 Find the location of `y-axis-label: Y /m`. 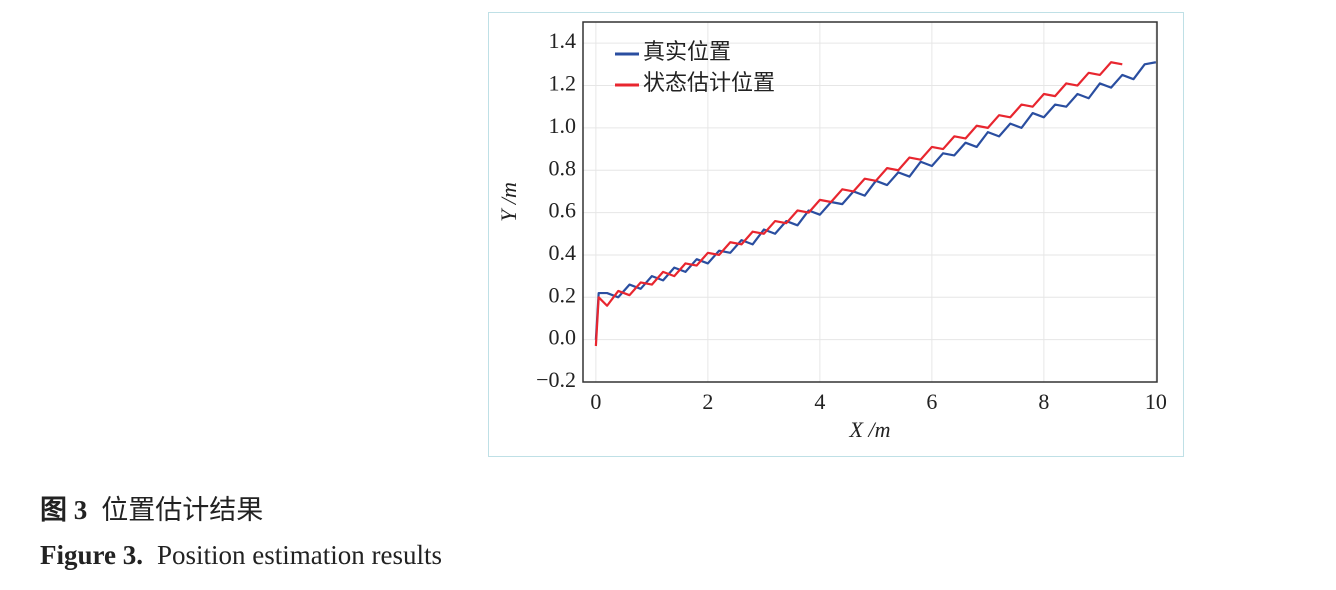

y-axis-label: Y /m is located at coordinates (508, 202).